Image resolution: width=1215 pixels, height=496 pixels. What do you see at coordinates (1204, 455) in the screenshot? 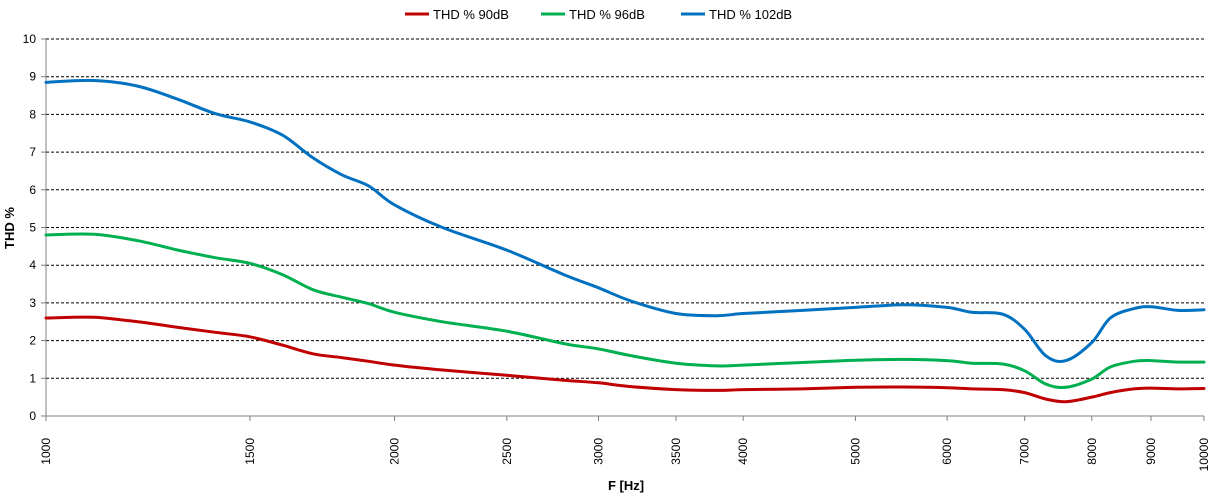
I see `x-tick-label: 10000` at bounding box center [1204, 455].